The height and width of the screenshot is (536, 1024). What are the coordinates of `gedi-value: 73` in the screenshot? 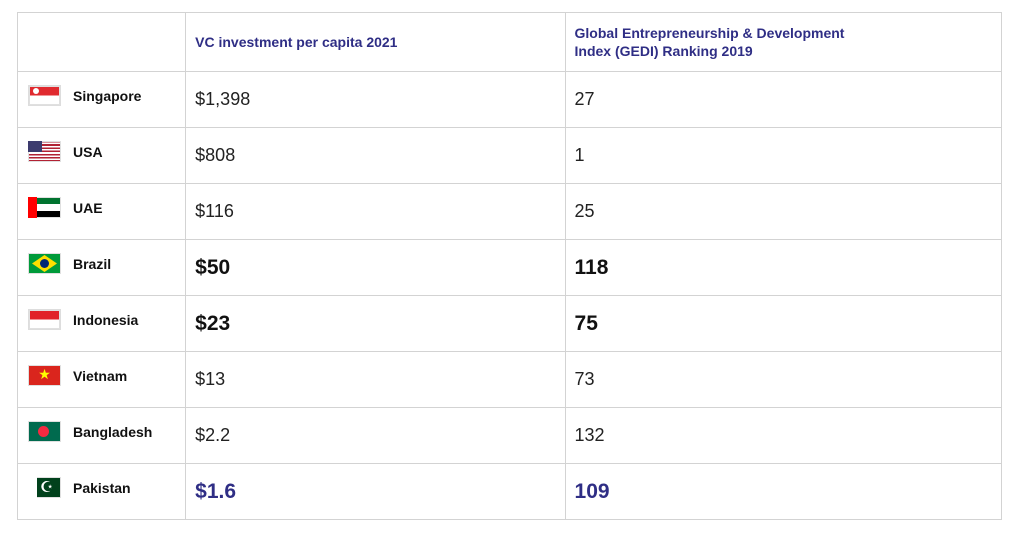 It's located at (783, 379).